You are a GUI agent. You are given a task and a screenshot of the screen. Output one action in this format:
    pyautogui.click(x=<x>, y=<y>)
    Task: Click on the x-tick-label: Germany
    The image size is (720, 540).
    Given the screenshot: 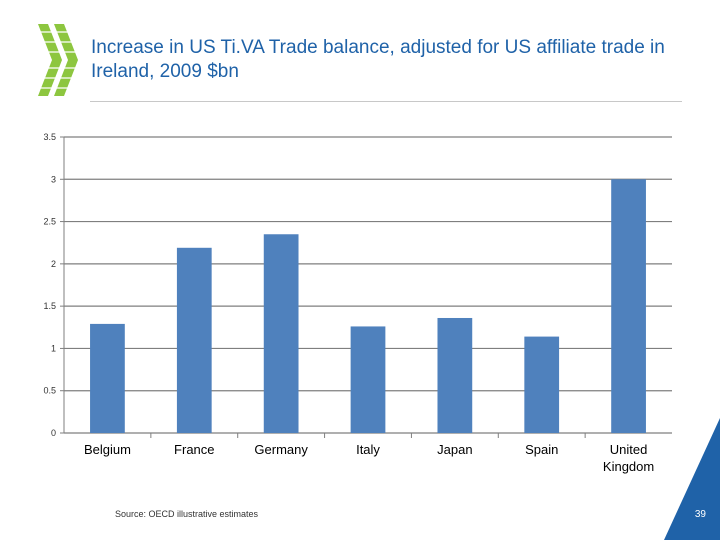 What is the action you would take?
    pyautogui.click(x=281, y=449)
    